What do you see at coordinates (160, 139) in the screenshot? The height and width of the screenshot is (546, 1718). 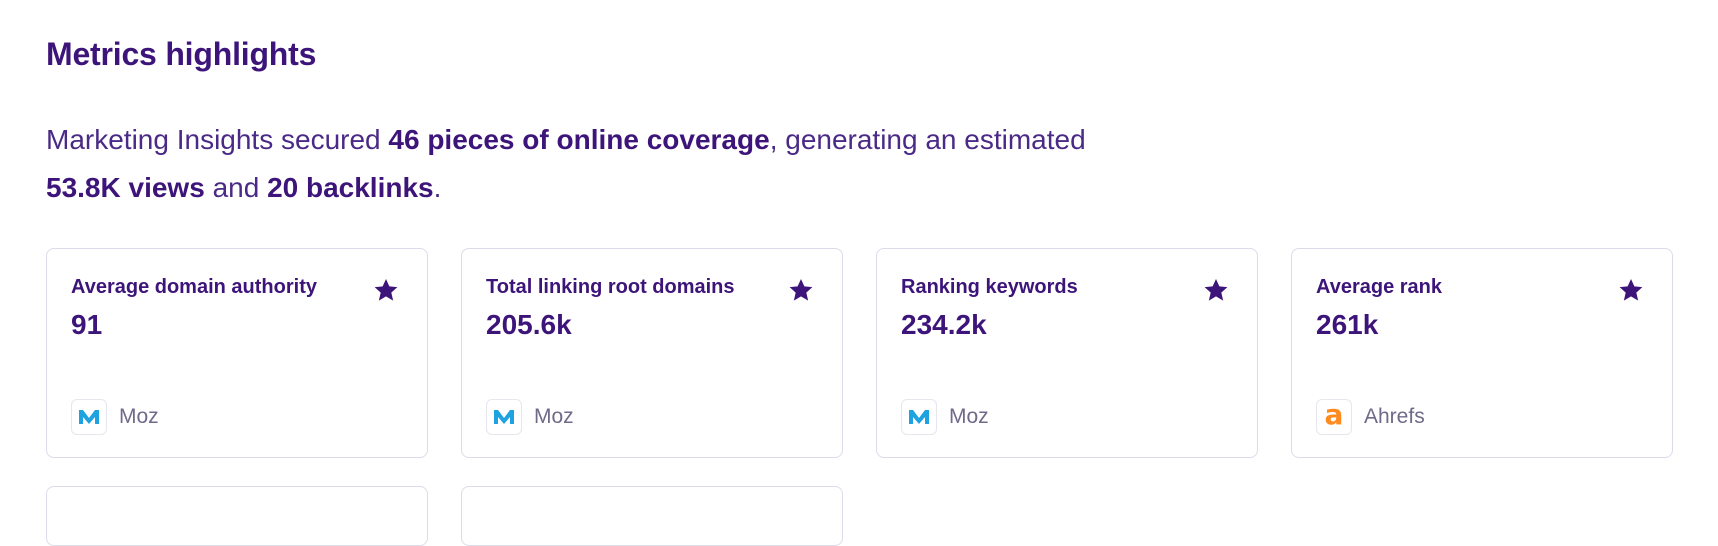 I see `company-name: Marketing Insights` at bounding box center [160, 139].